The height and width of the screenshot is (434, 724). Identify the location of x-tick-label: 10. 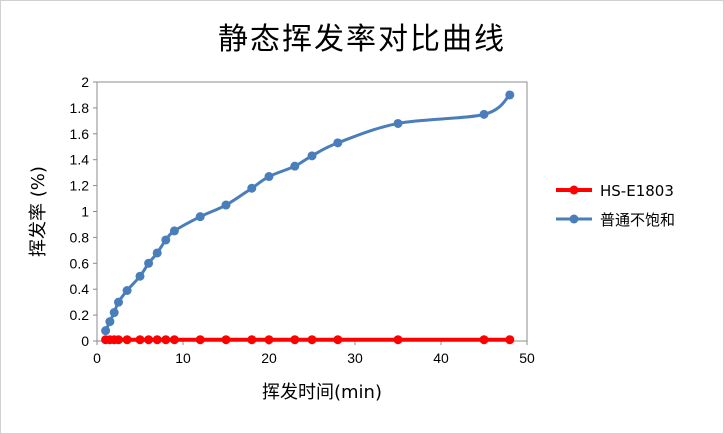
(183, 358).